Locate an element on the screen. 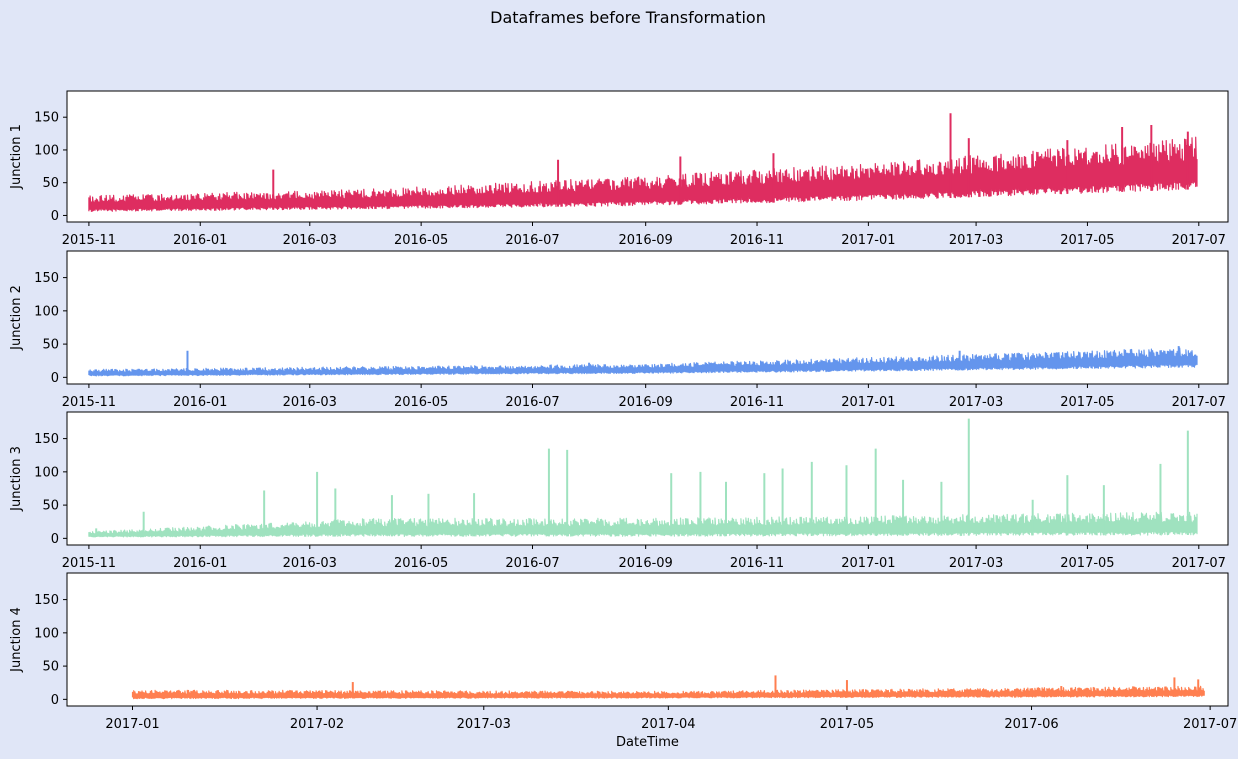  x-tick-label: 2017-04 is located at coordinates (668, 724).